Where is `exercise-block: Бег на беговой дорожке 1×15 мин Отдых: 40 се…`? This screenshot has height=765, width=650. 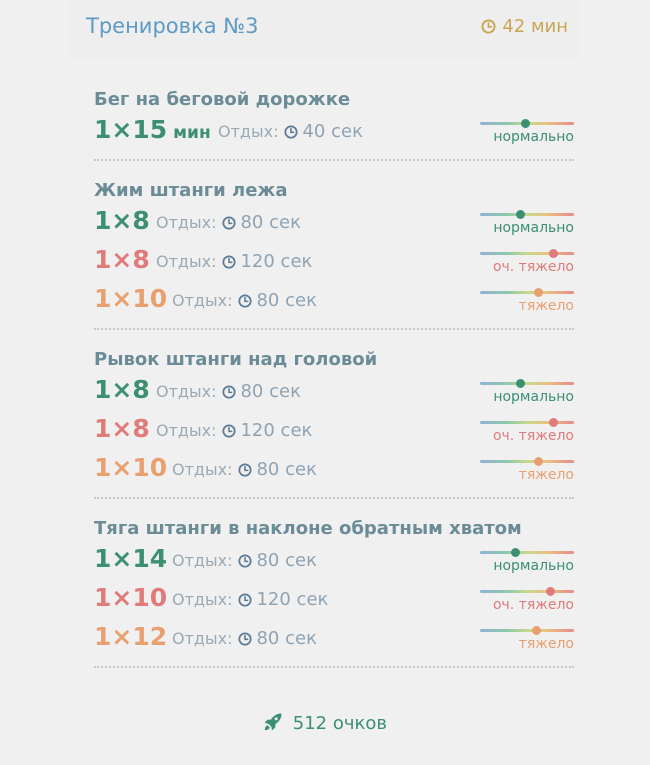
exercise-block: Бег на беговой дорожке 1×15 мин Отдых: 40 се… is located at coordinates (334, 124).